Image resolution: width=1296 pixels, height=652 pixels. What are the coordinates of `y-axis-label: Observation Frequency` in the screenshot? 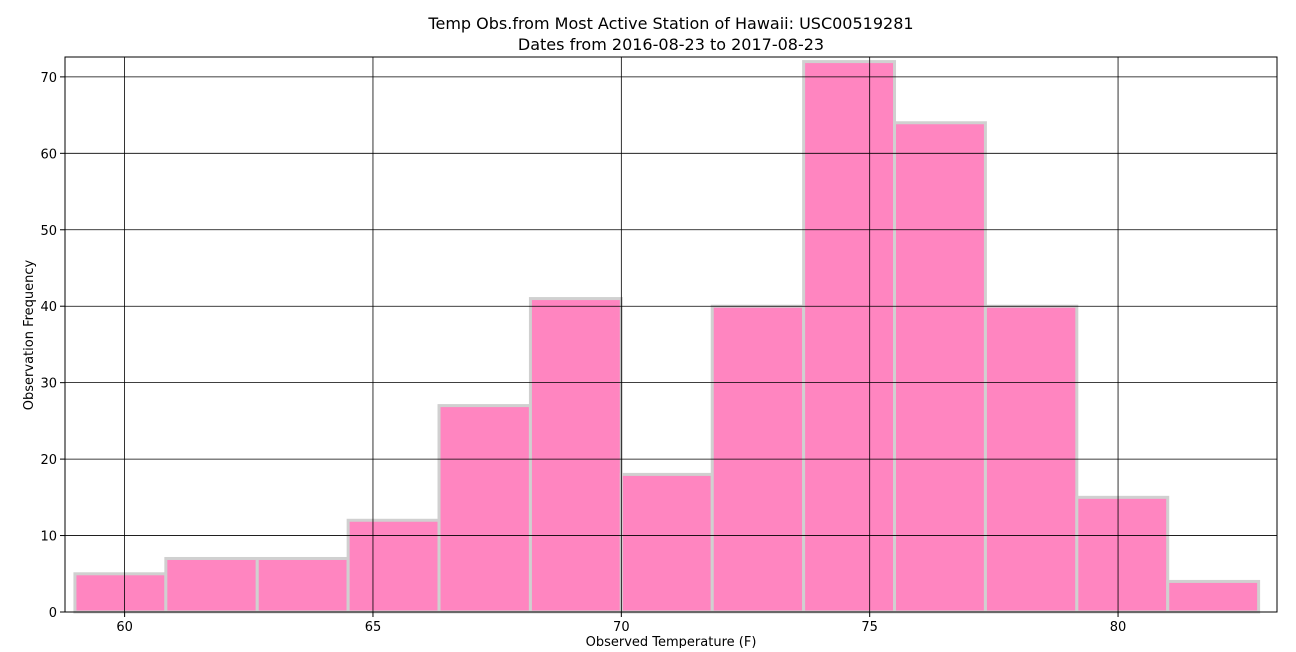 It's located at (29, 334).